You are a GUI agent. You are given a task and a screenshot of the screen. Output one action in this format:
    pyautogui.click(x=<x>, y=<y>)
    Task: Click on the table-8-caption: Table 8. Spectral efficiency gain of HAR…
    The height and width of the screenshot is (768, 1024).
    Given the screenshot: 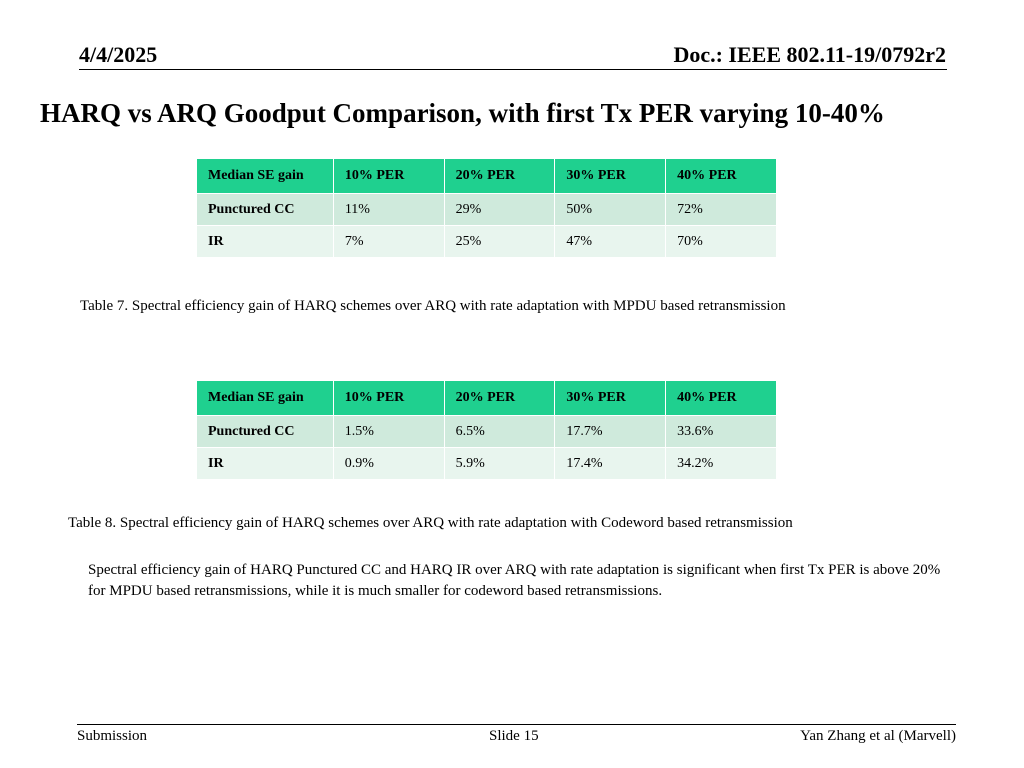 What is the action you would take?
    pyautogui.click(x=430, y=523)
    